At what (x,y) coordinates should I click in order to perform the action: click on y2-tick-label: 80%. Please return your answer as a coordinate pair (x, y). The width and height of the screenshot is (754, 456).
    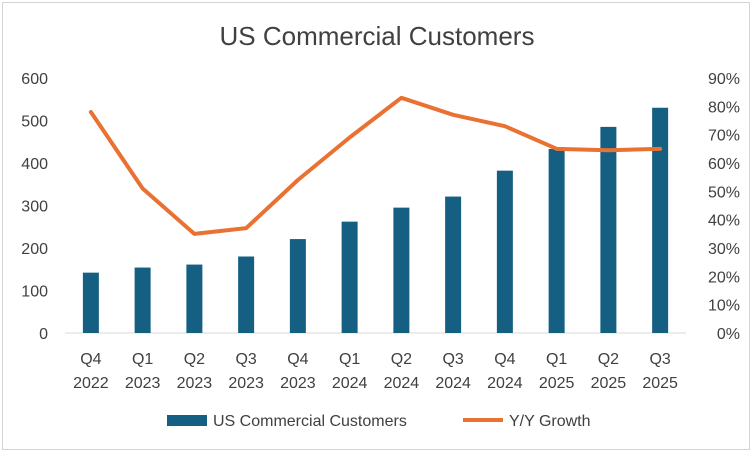
    Looking at the image, I should click on (724, 107).